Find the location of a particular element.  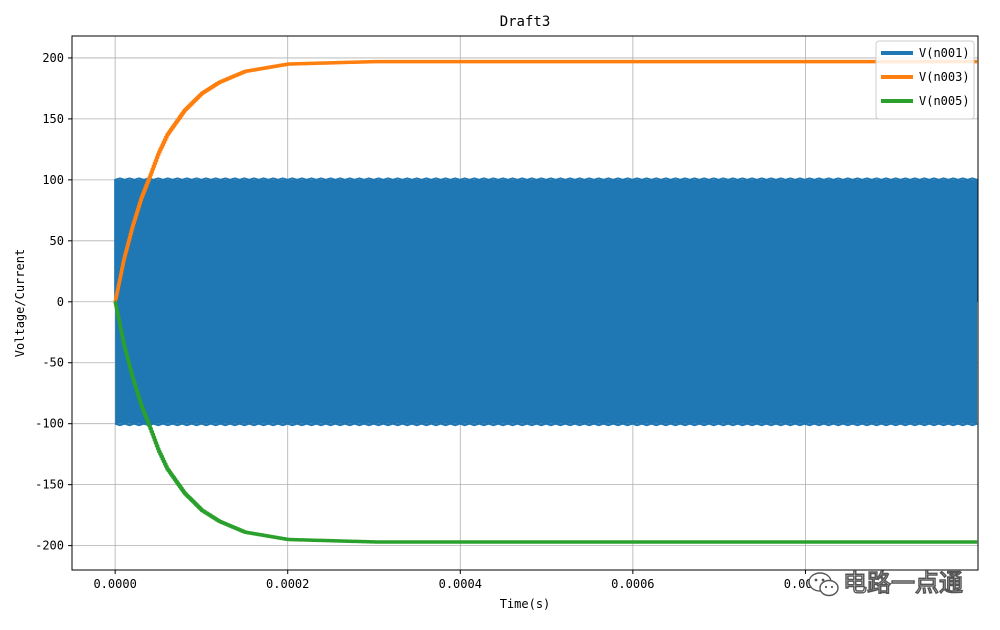

watermark: 电路一点通 is located at coordinates (885, 583).